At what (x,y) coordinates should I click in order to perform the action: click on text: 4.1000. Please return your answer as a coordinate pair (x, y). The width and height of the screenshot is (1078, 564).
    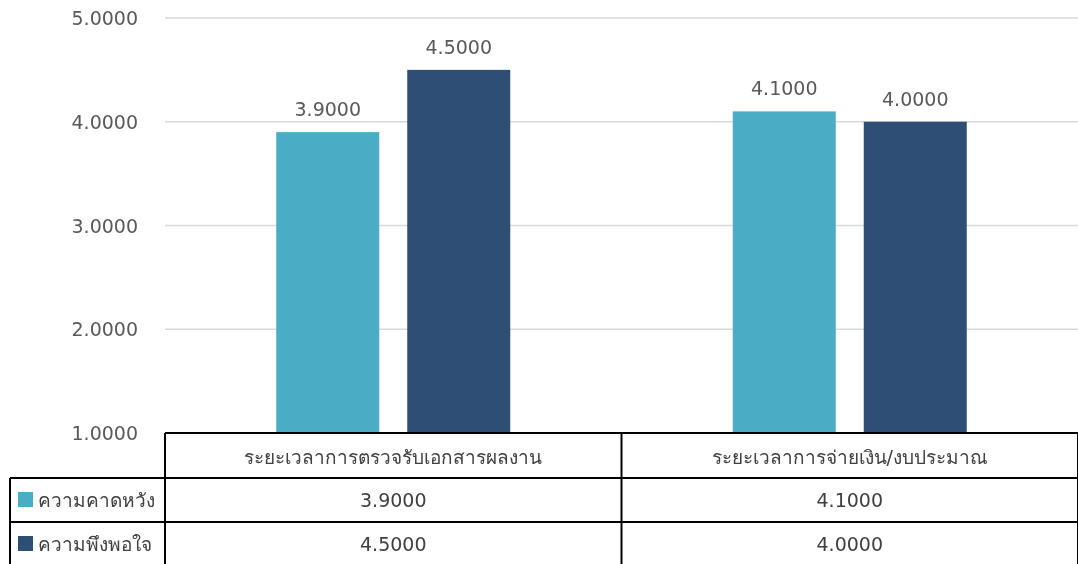
    Looking at the image, I should click on (784, 88).